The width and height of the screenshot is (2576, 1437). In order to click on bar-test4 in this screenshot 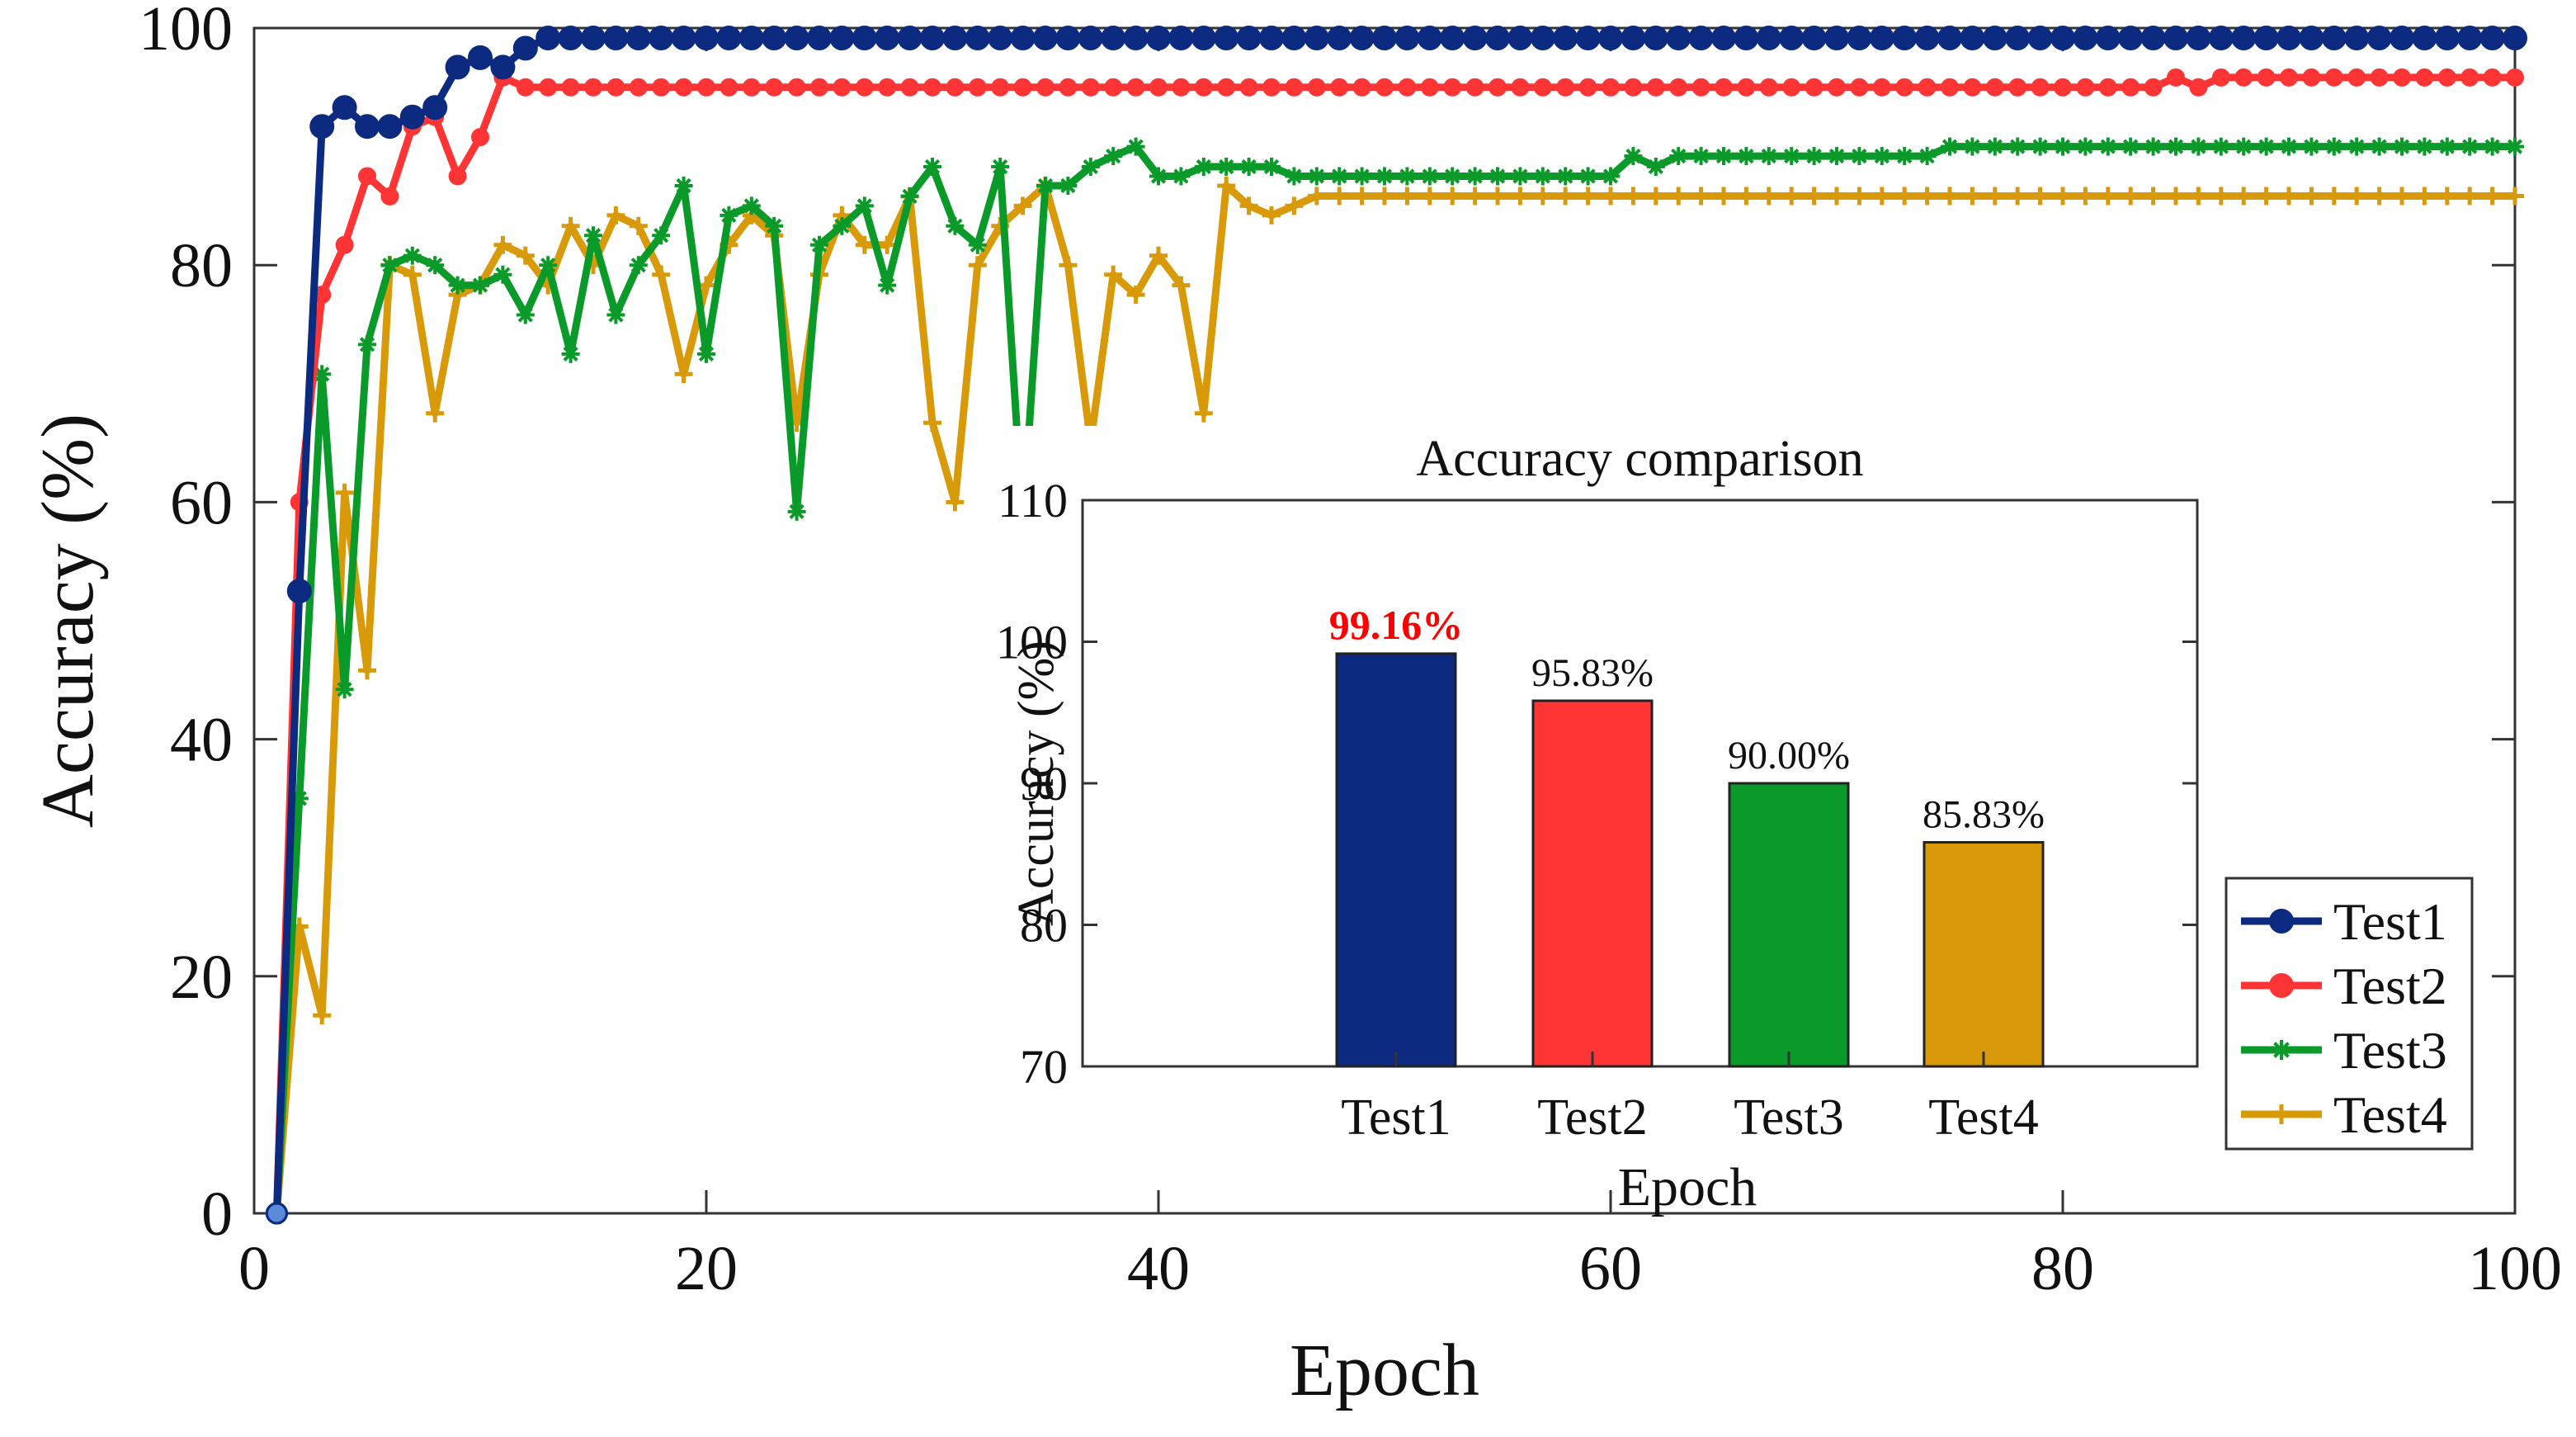, I will do `click(1984, 955)`.